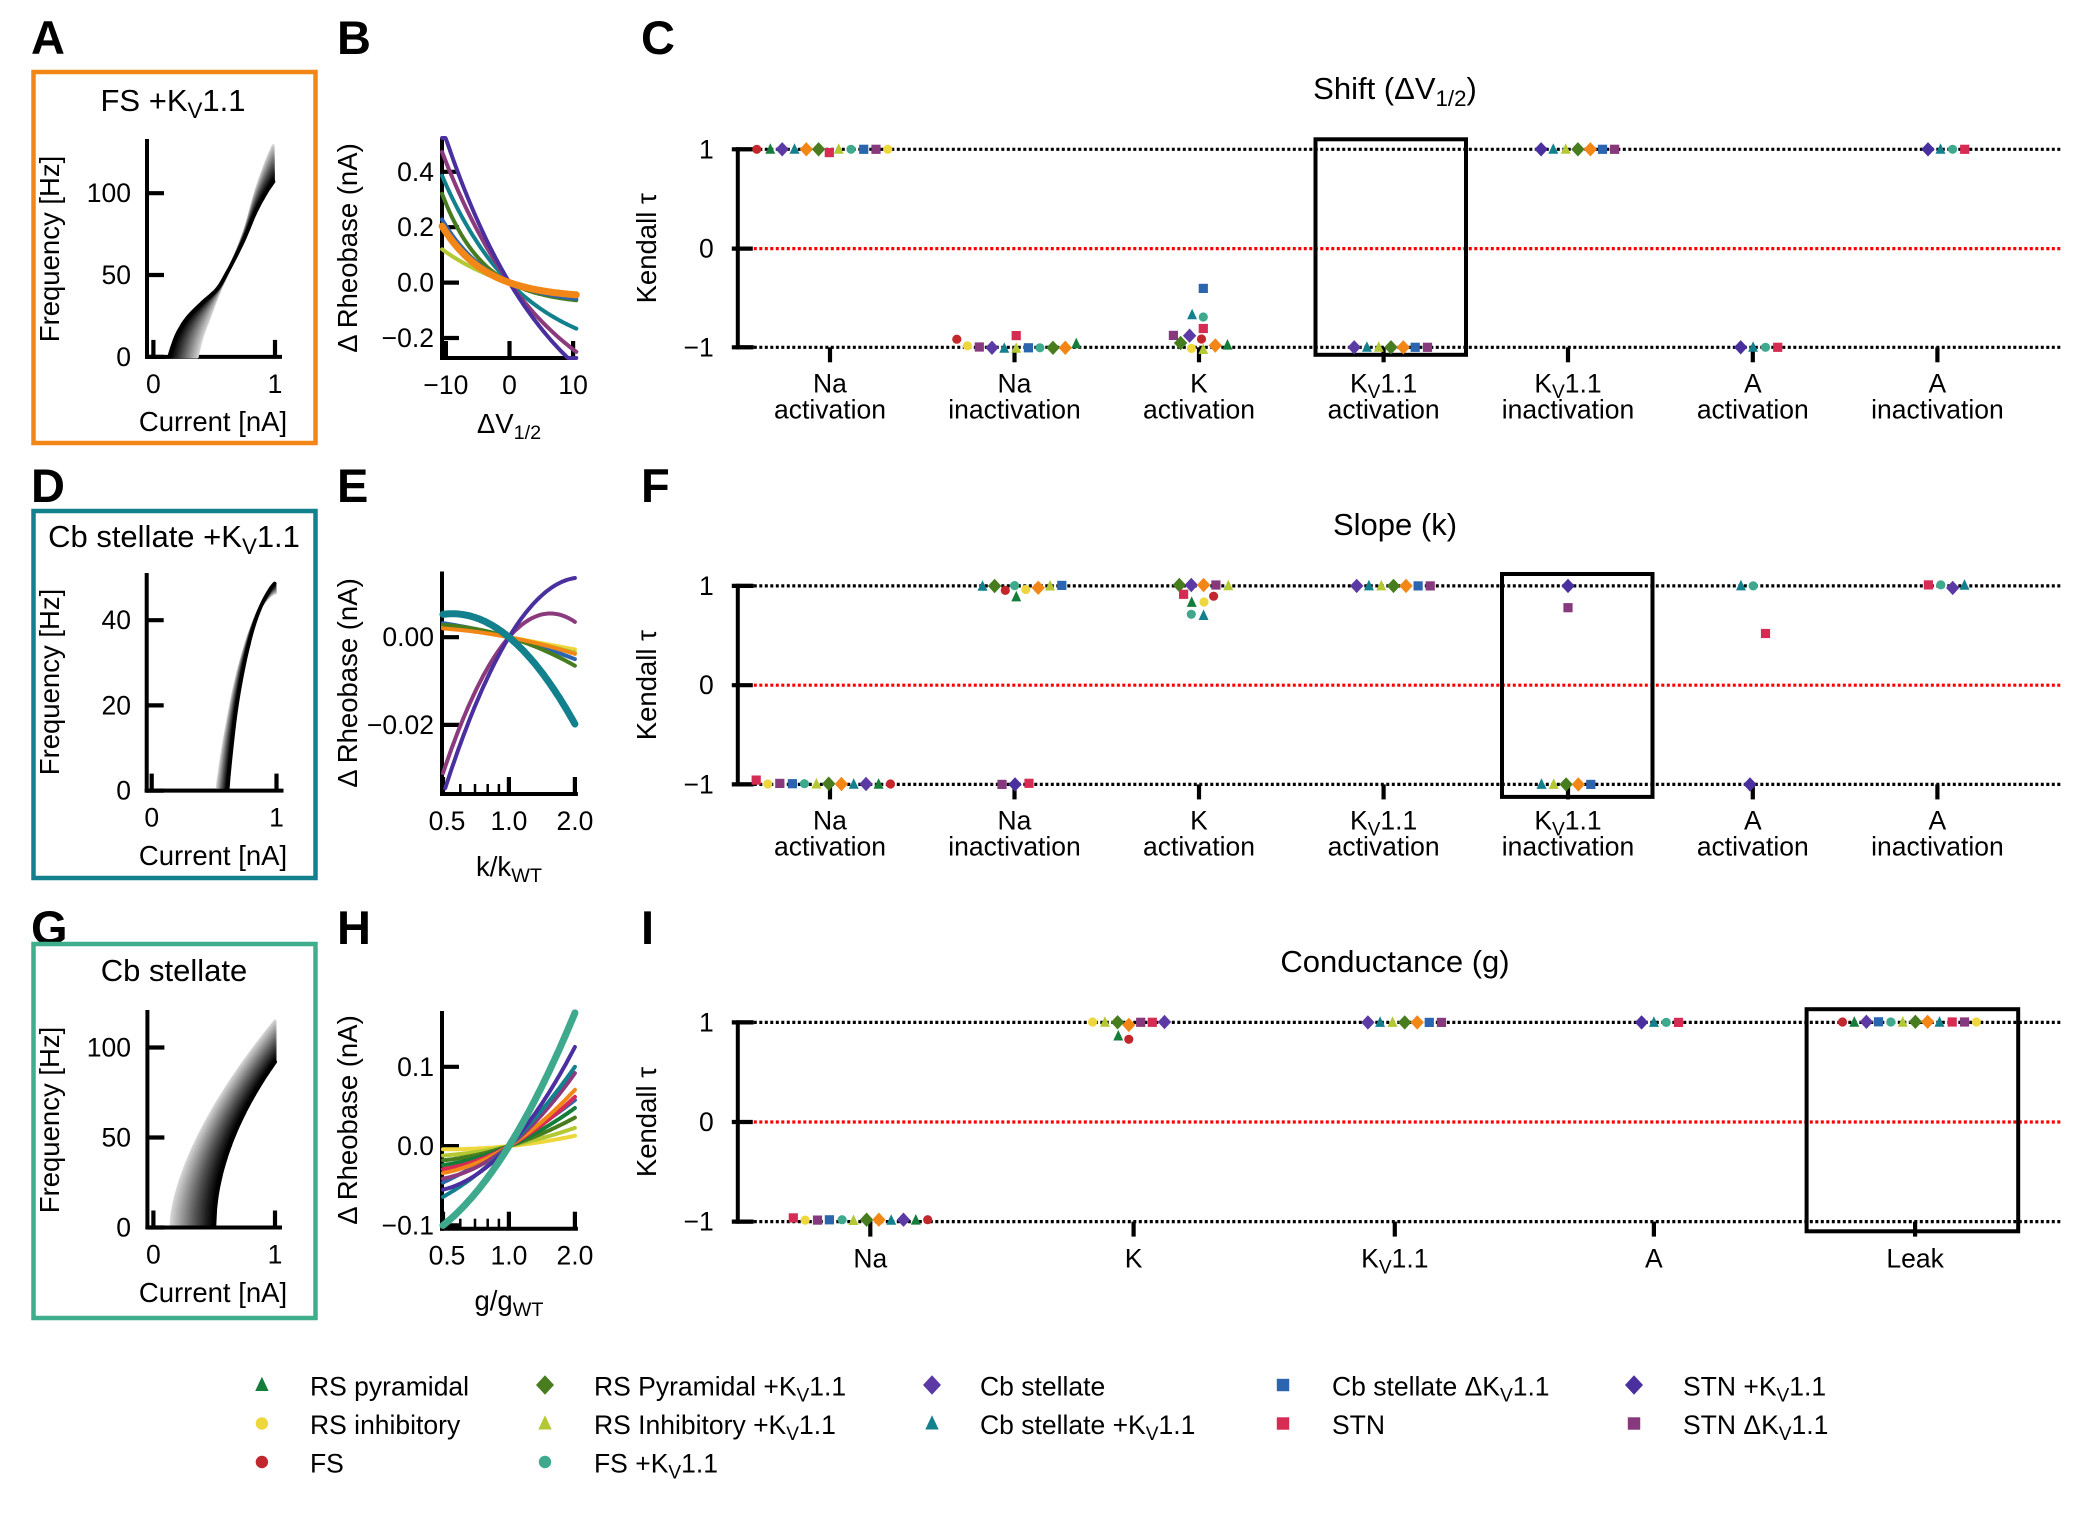 The width and height of the screenshot is (2076, 1520). Describe the element at coordinates (354, 37) in the screenshot. I see `svg-text: B` at that location.